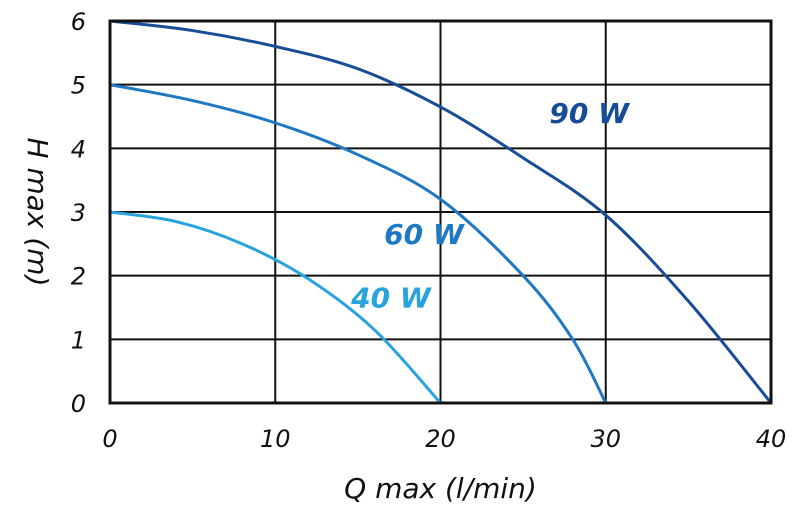 The image size is (800, 510). I want to click on y-tick-label: 1, so click(78, 340).